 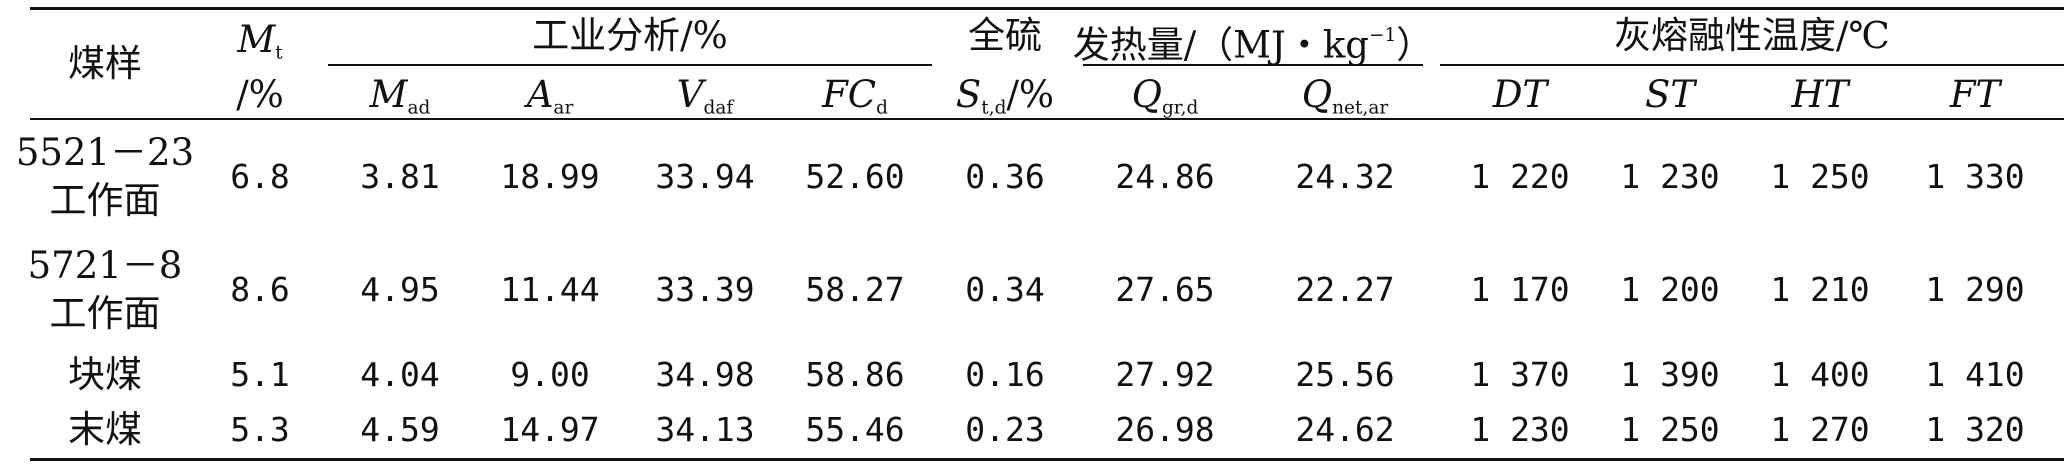 What do you see at coordinates (260, 94) in the screenshot?
I see `header-mt-unit: /%` at bounding box center [260, 94].